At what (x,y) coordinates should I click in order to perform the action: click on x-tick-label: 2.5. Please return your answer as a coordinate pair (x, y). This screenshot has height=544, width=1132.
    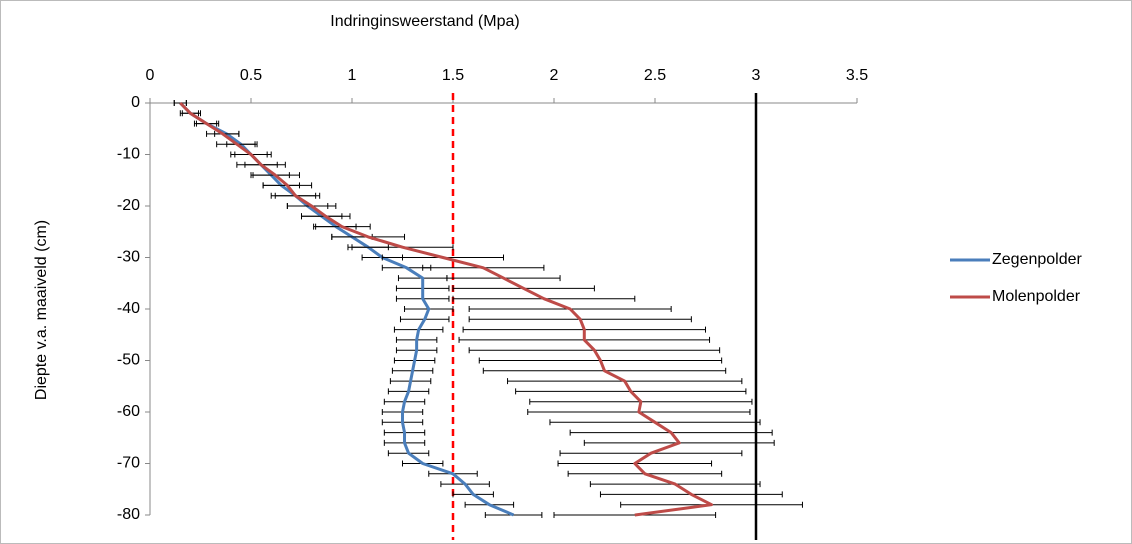
    Looking at the image, I should click on (655, 75).